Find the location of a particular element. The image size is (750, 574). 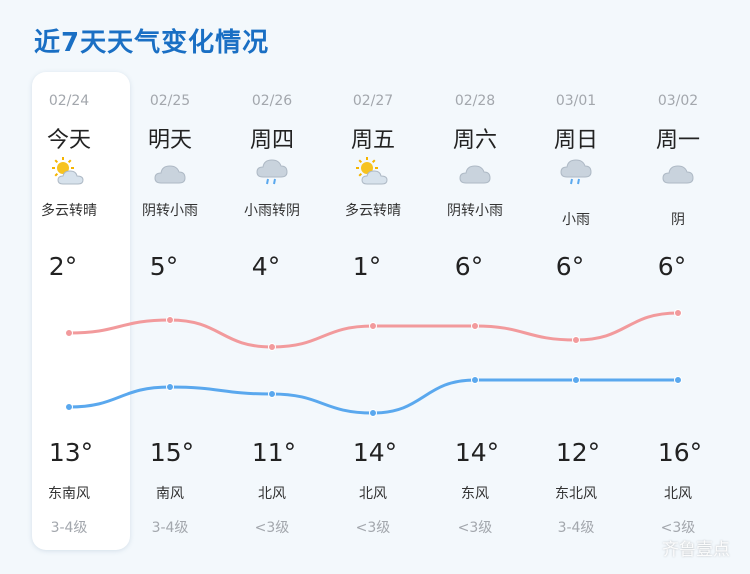

day-date: 03/02 is located at coordinates (678, 101).